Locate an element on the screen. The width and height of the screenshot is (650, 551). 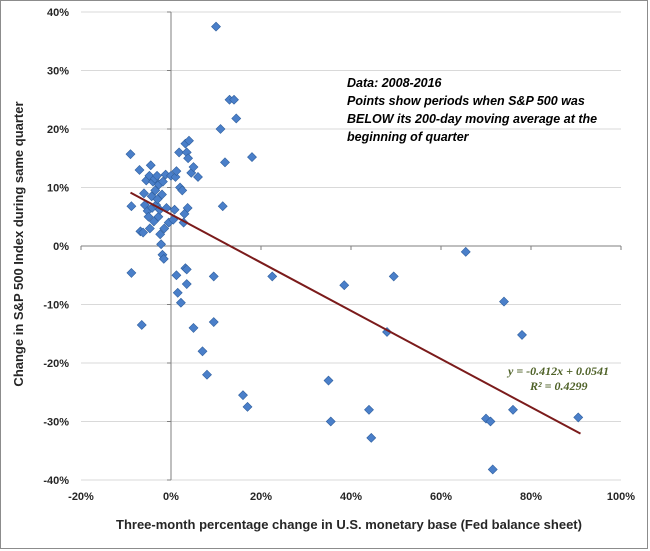
y-tick-label: -20% is located at coordinates (56, 364).